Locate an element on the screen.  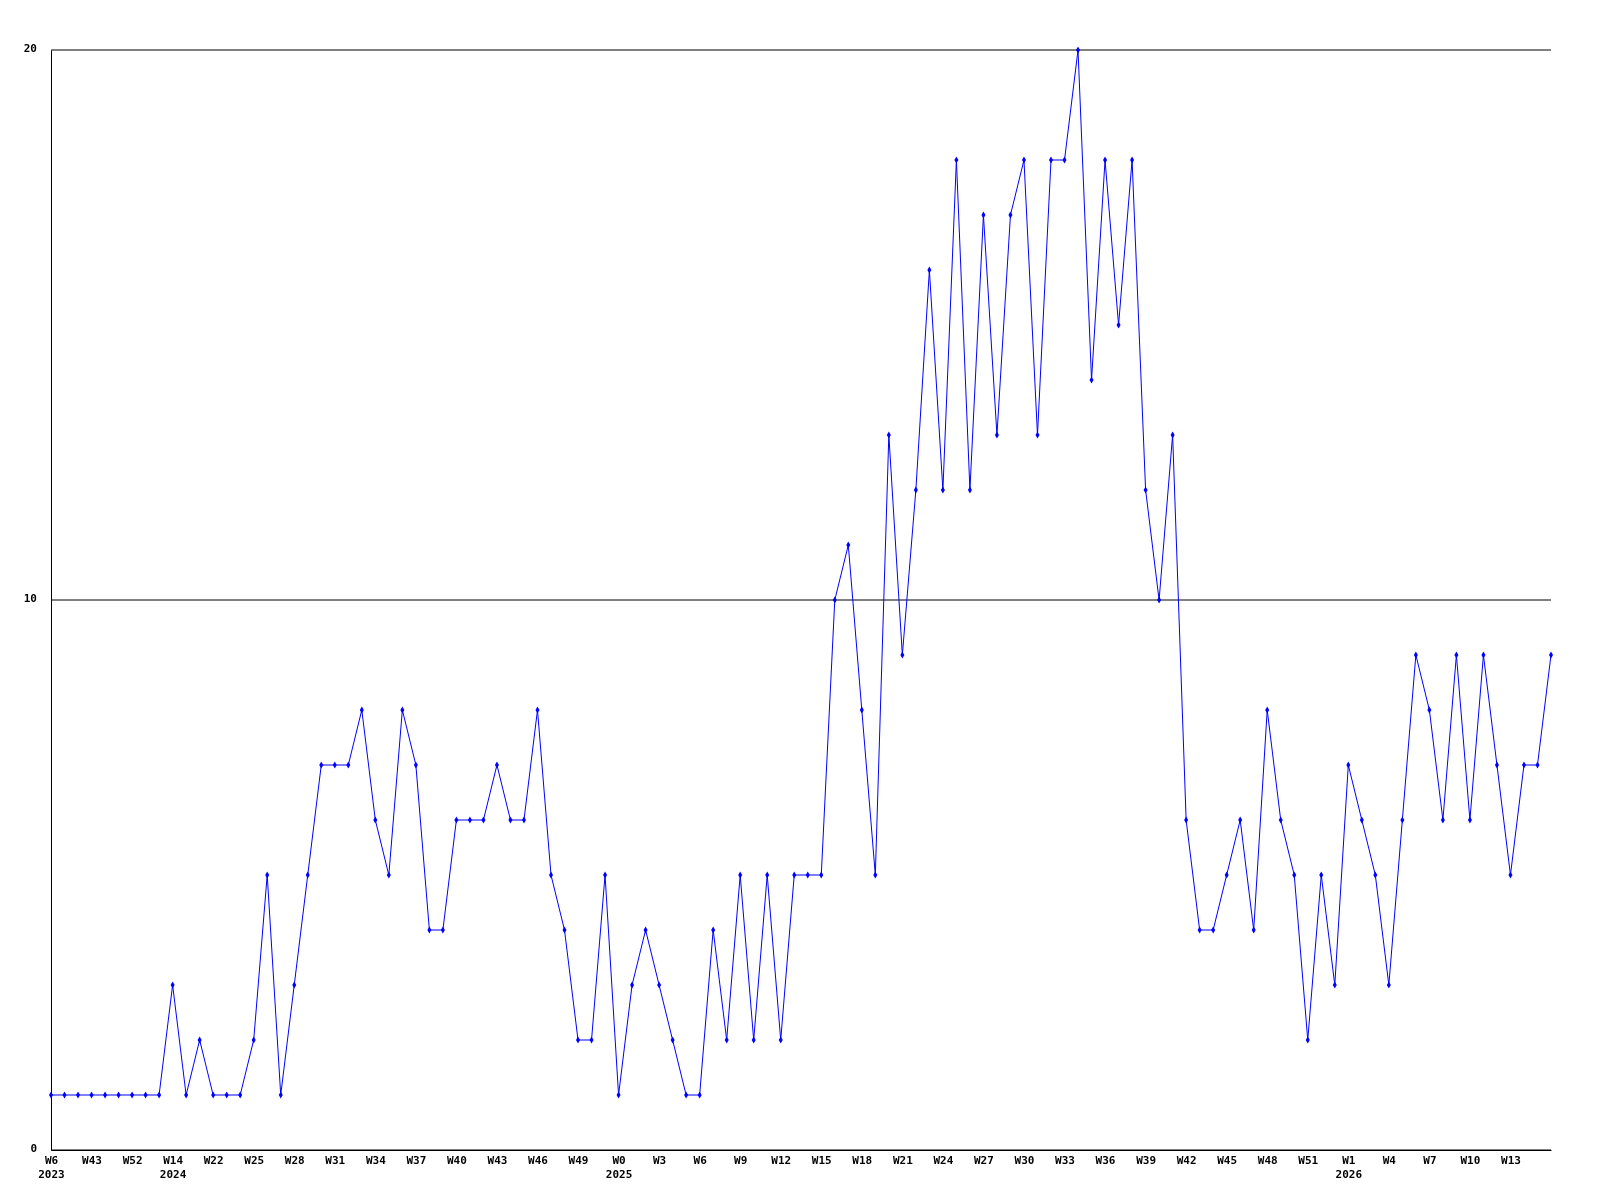
x-tick-label: W13 is located at coordinates (1511, 1160).